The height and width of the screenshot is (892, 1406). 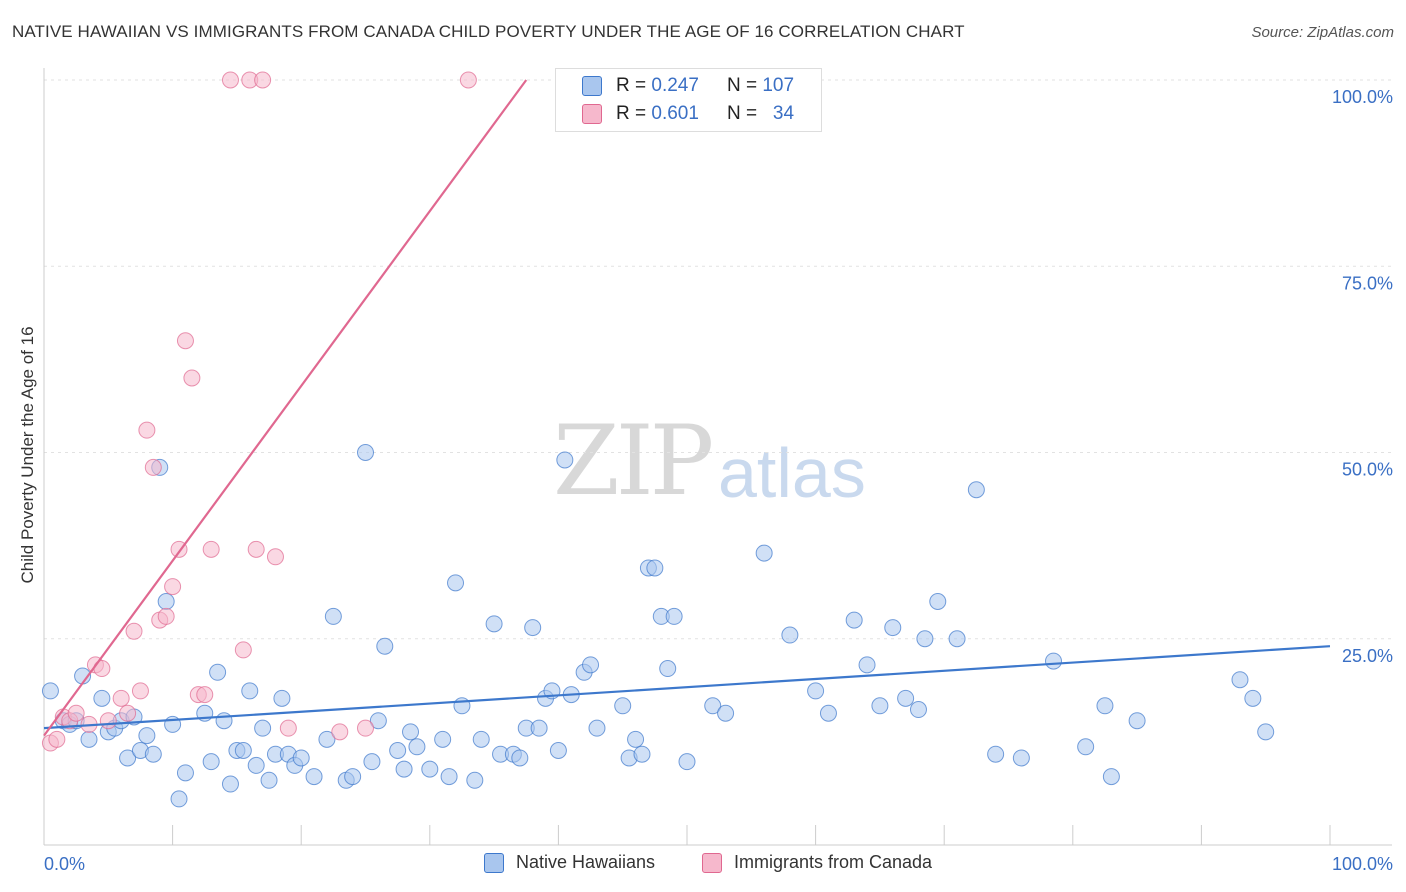 What do you see at coordinates (592, 114) in the screenshot?
I see `legend-swatch-pink` at bounding box center [592, 114].